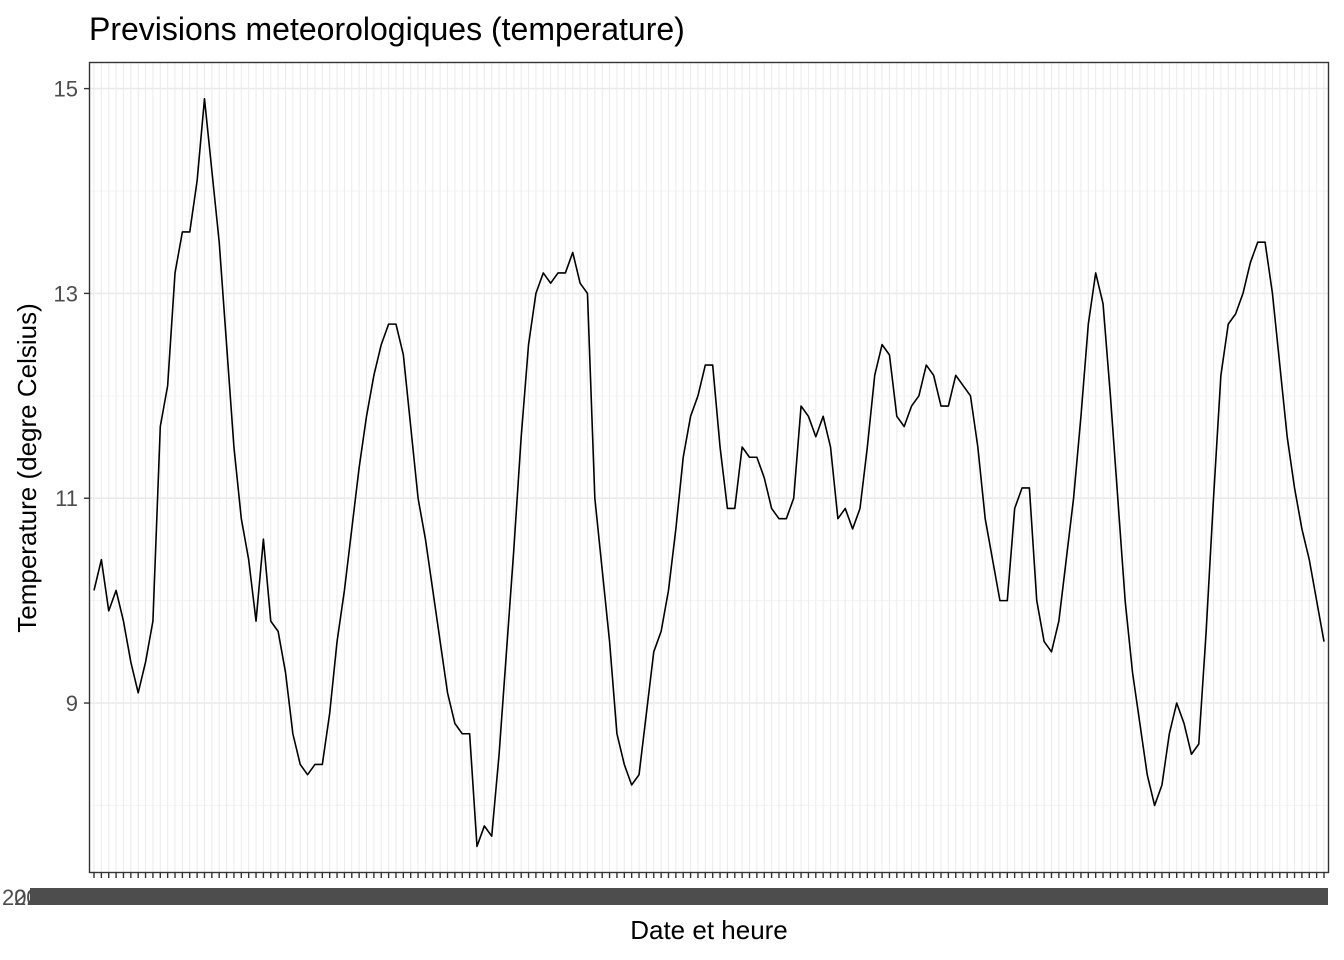 Image resolution: width=1344 pixels, height=960 pixels. Describe the element at coordinates (66, 498) in the screenshot. I see `y-tick-label: 11` at that location.